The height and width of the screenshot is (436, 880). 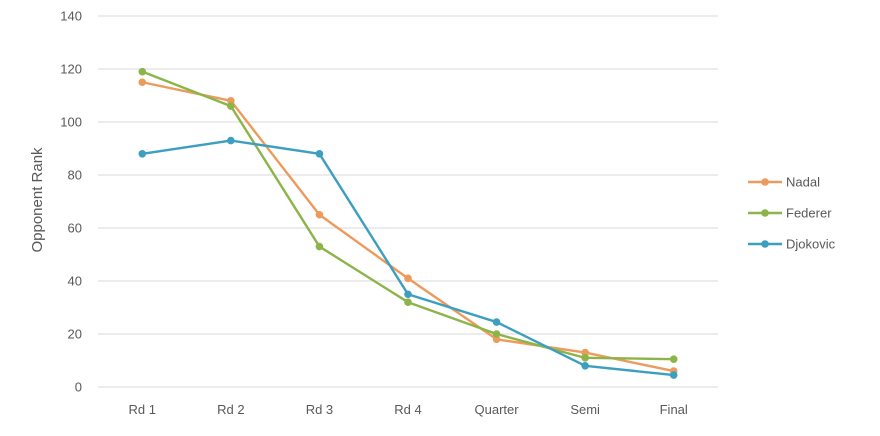 What do you see at coordinates (784, 182) in the screenshot?
I see `legend-item-nadal: Nadal` at bounding box center [784, 182].